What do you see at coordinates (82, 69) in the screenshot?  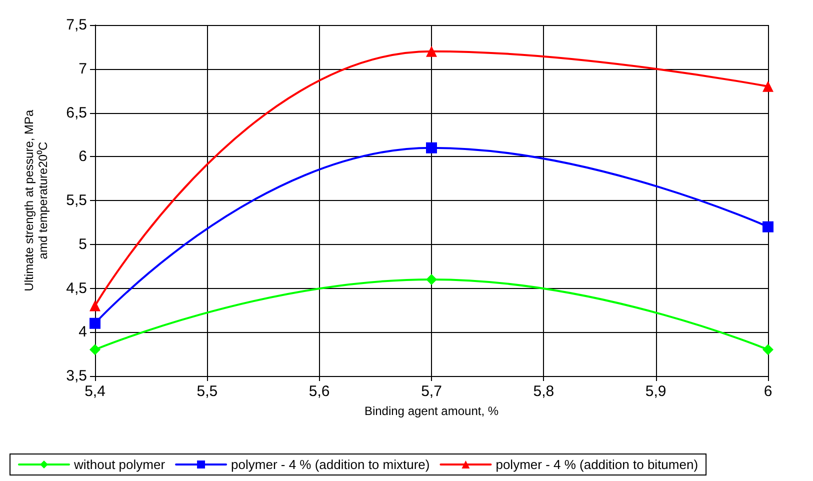 I see `y-tick-label: 7` at bounding box center [82, 69].